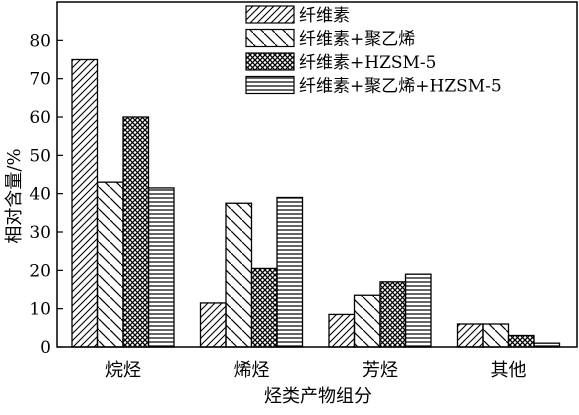 The height and width of the screenshot is (415, 579). I want to click on y-tick-label: 10, so click(40, 310).